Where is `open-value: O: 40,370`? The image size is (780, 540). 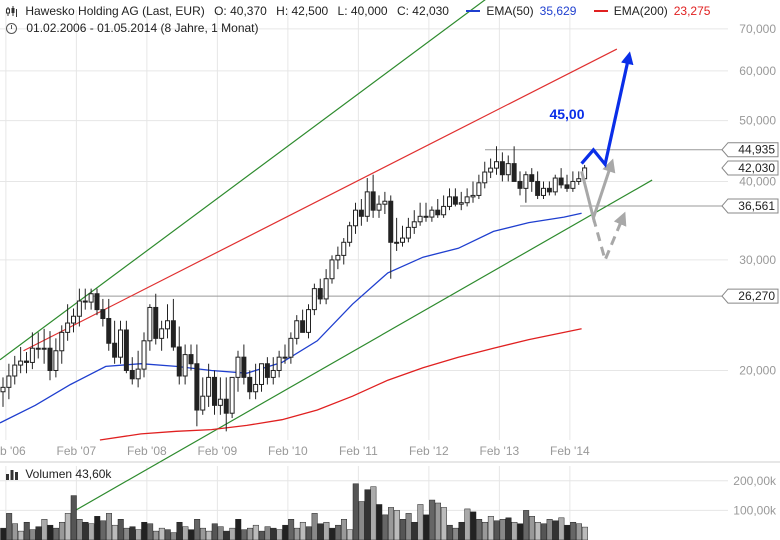
open-value: O: 40,370 is located at coordinates (240, 11).